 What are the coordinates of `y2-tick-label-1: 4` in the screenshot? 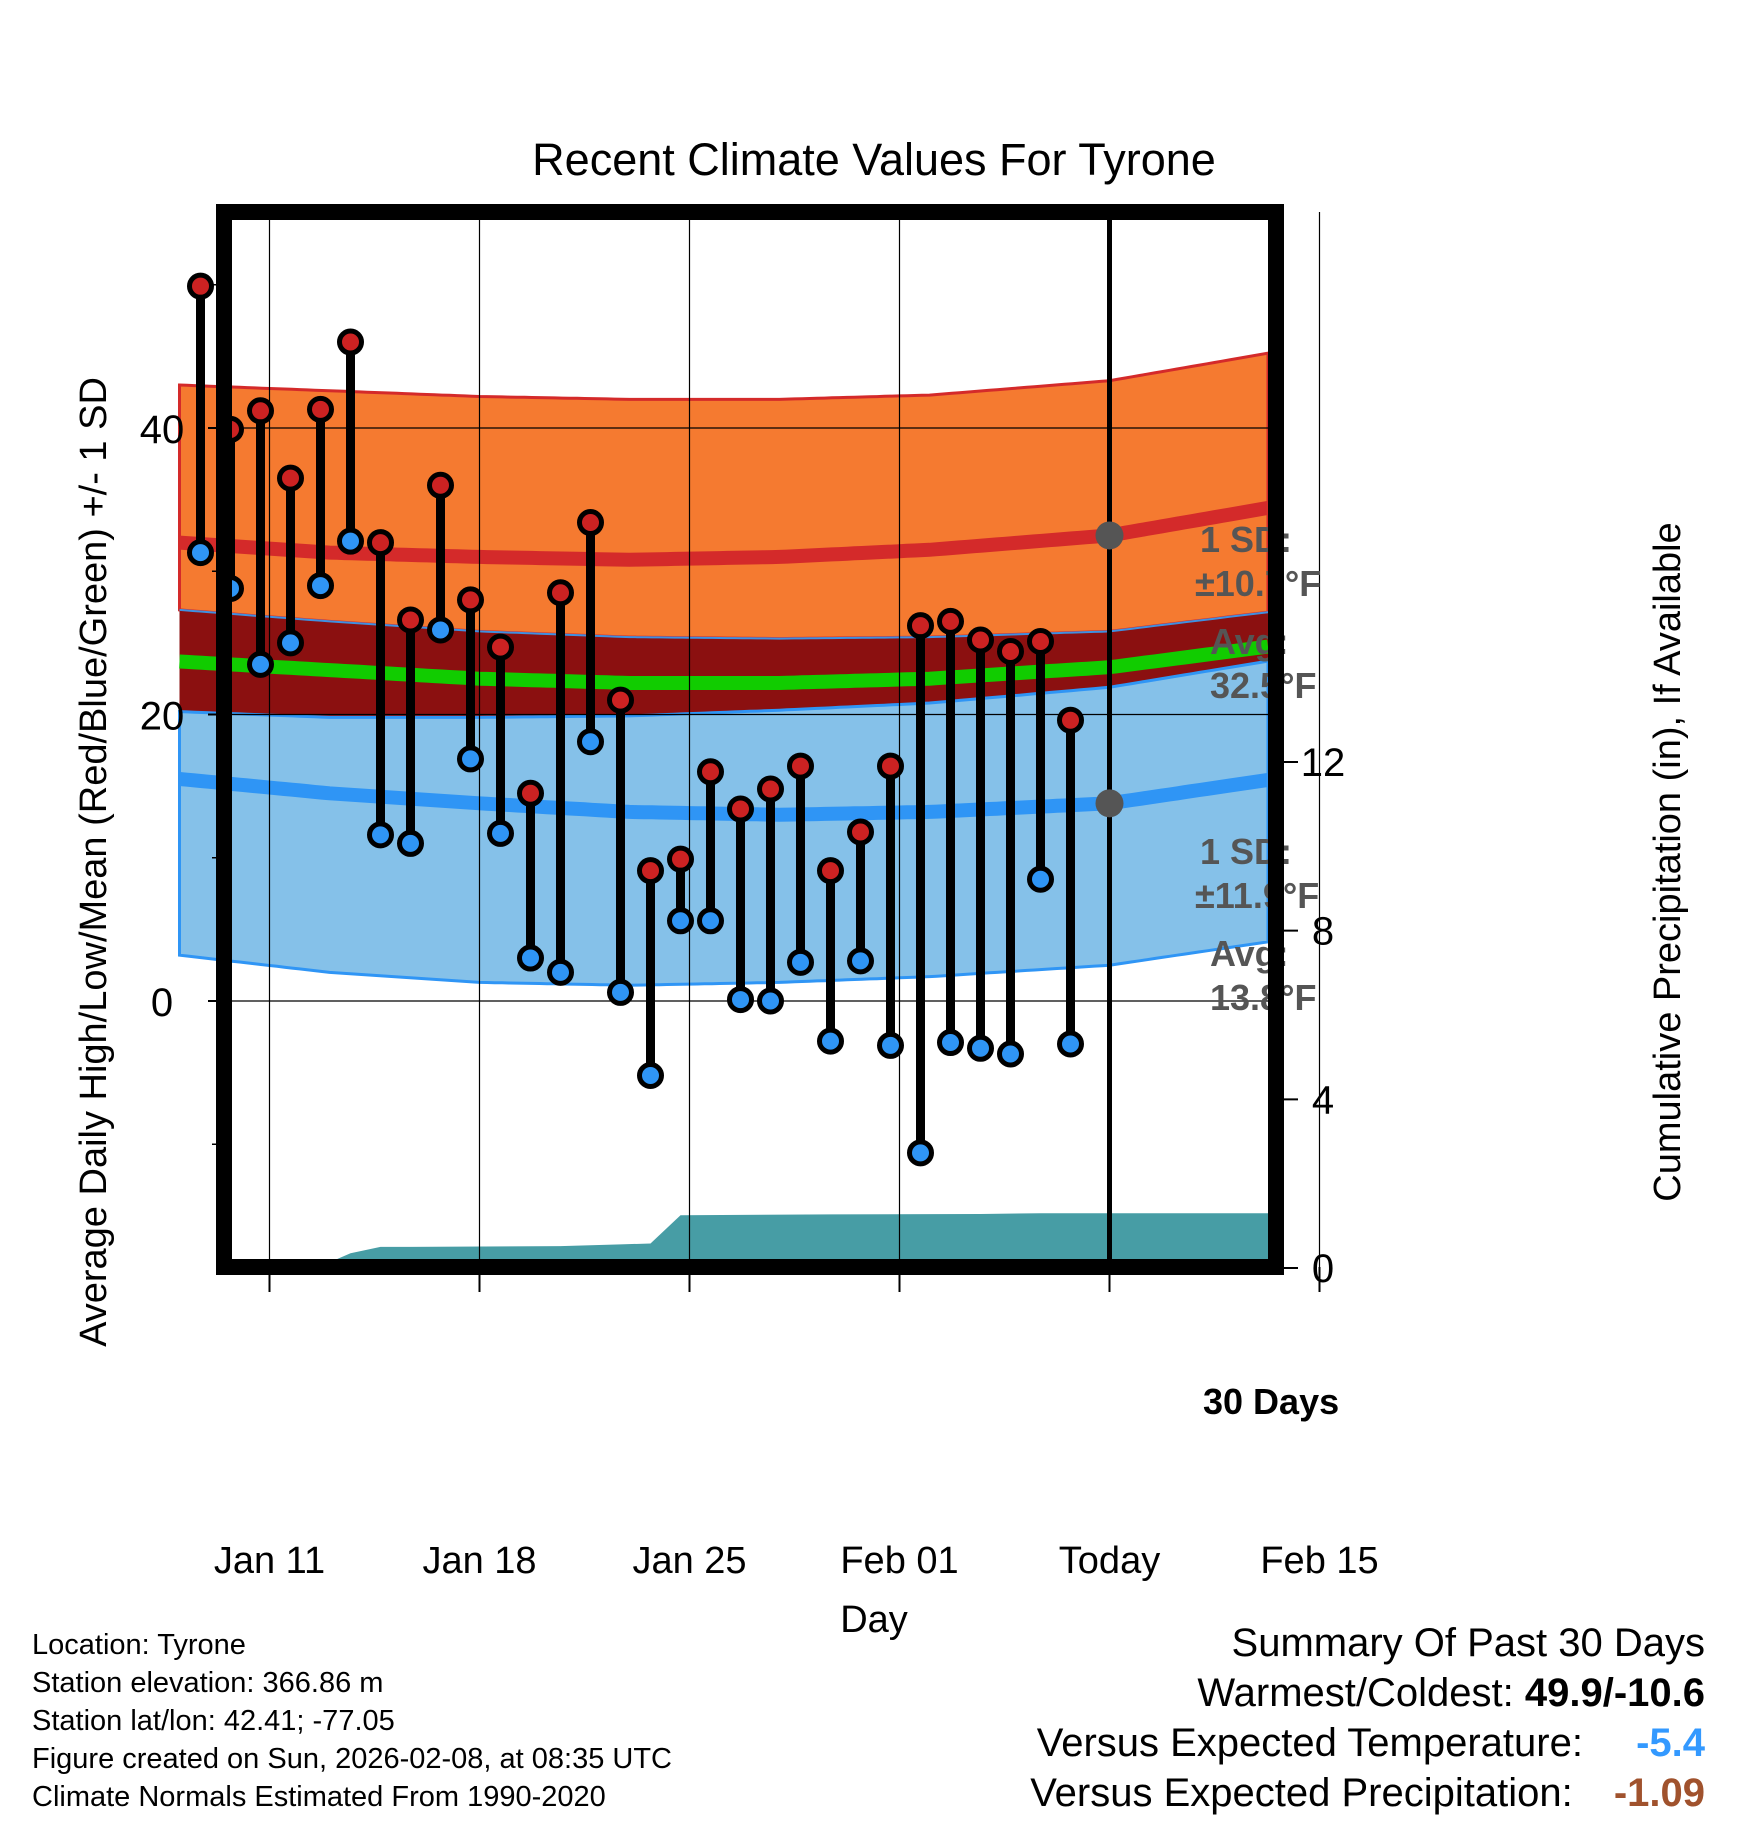 It's located at (1323, 1100).